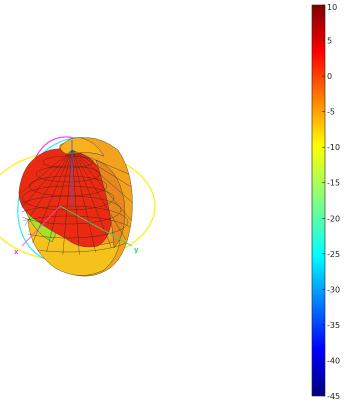 The image size is (348, 400). I want to click on colorbar-tick-label: -15, so click(333, 183).